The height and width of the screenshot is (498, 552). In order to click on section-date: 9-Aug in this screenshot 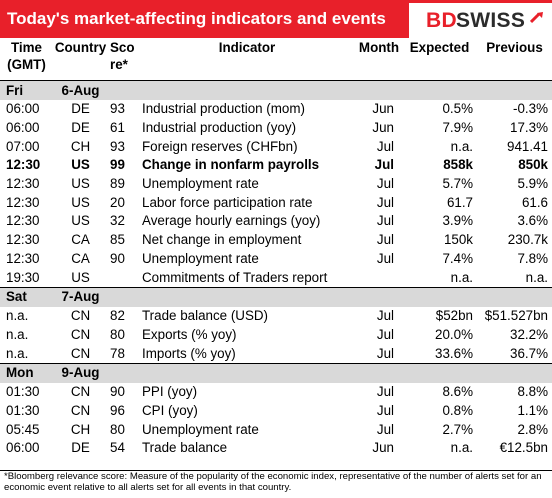, I will do `click(80, 372)`.